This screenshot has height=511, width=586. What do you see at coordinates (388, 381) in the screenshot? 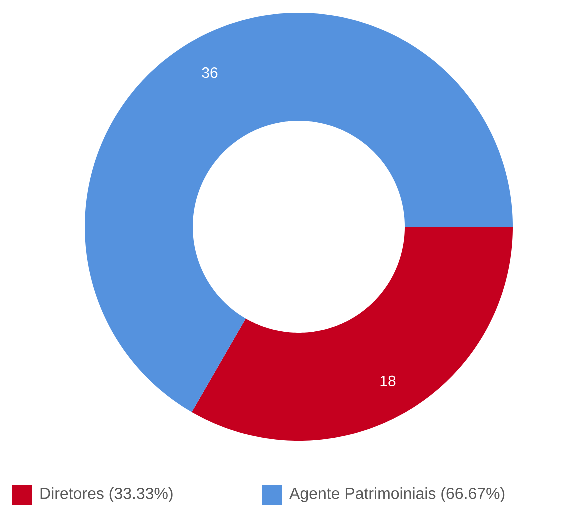
I see `data-label: 18` at bounding box center [388, 381].